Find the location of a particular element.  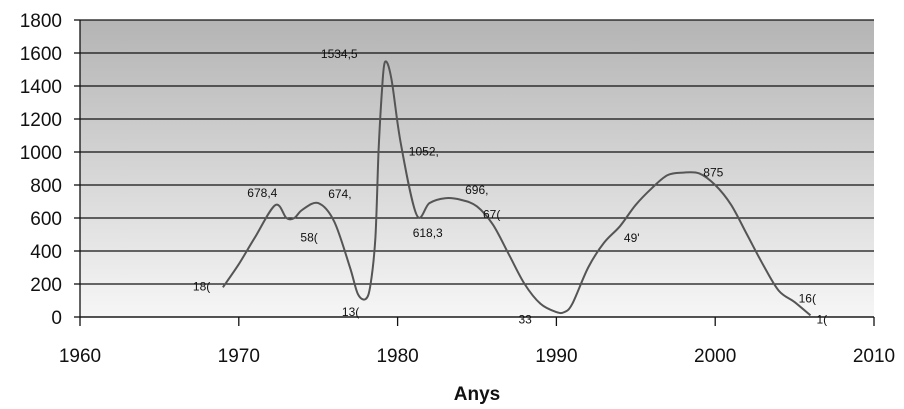

data-label-13: 16( is located at coordinates (807, 299).